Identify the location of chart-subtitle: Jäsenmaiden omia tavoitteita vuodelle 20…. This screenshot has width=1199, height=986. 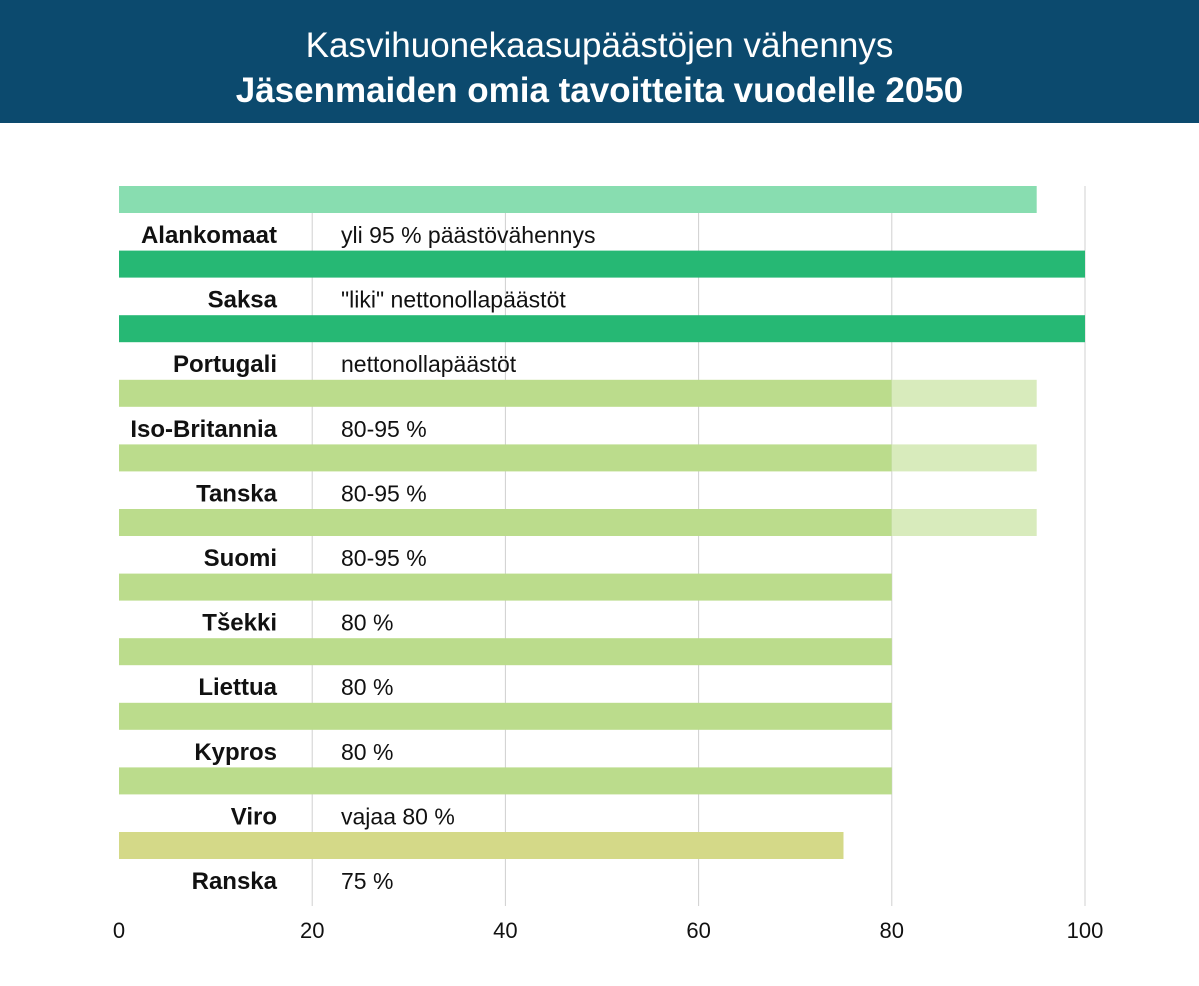
(599, 90).